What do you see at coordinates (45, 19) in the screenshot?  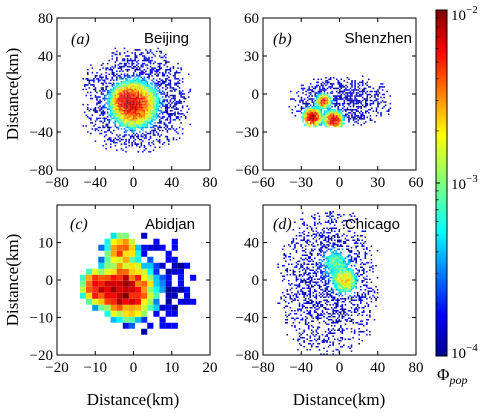 I see `y-tick-label: 80` at bounding box center [45, 19].